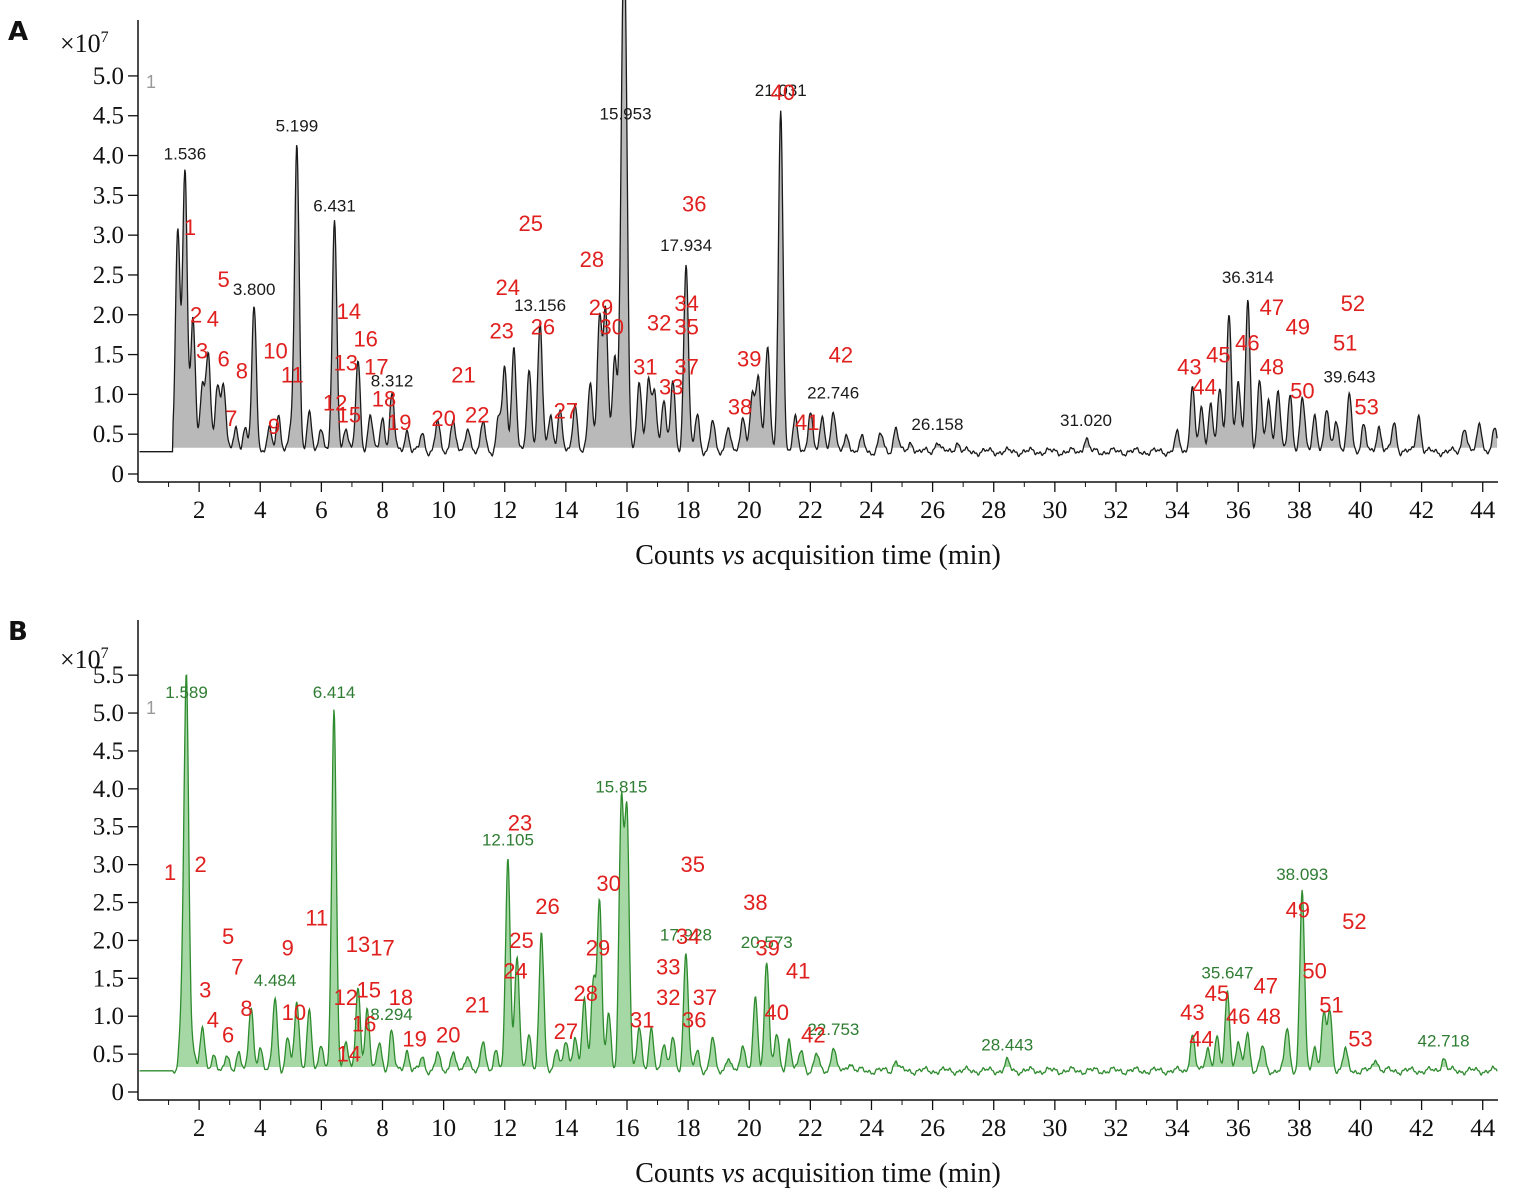  What do you see at coordinates (108, 1016) in the screenshot?
I see `y-tick-label: 1.0` at bounding box center [108, 1016].